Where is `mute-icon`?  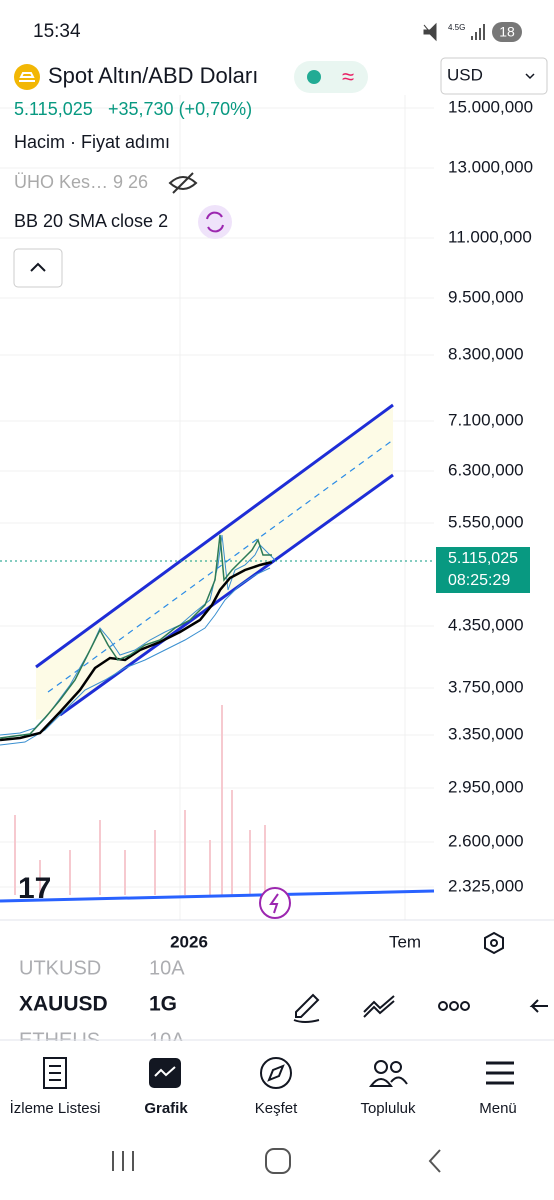
mute-icon is located at coordinates (430, 32).